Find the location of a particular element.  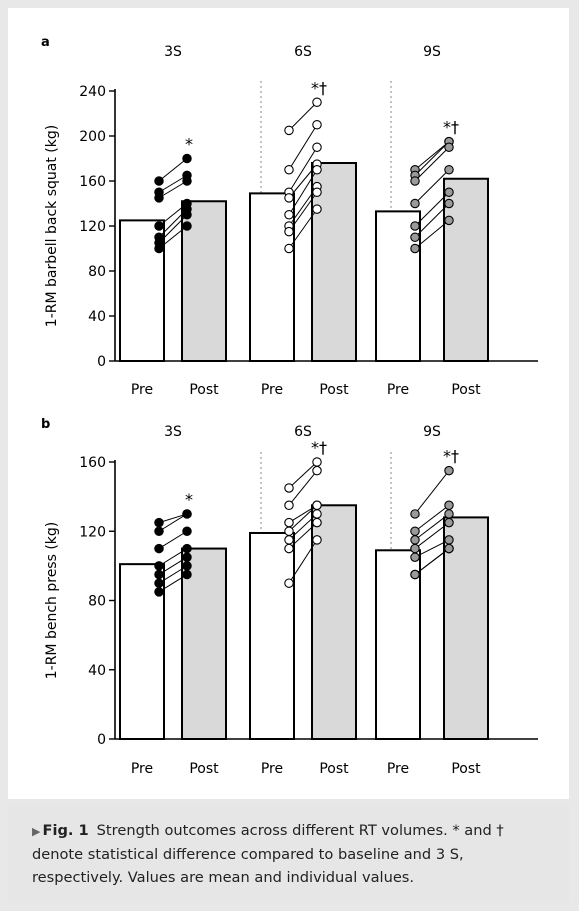

y-axis-title: 1-RM bench press (kg) is located at coordinates (52, 601).